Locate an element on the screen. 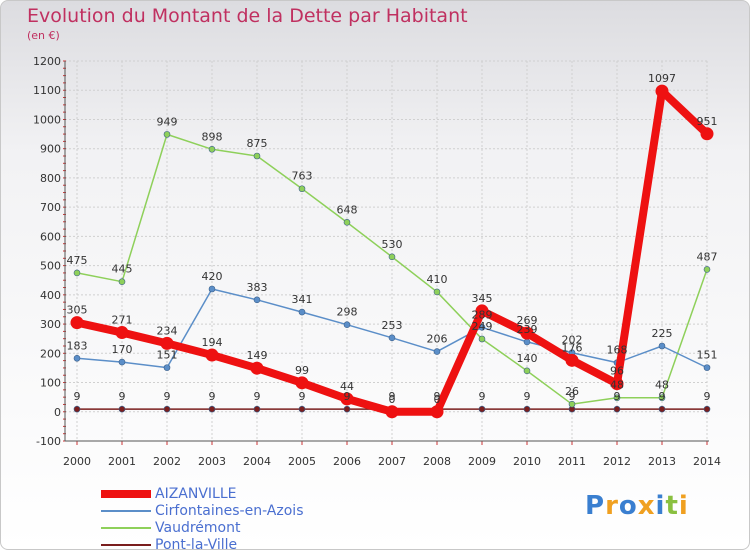 This screenshot has height=550, width=750. data-label: 298 is located at coordinates (347, 312).